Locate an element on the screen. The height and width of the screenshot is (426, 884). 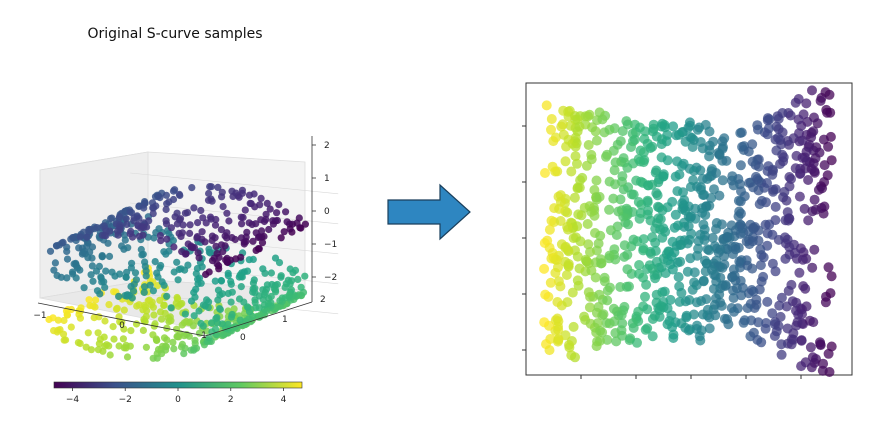
x-tick-label: 1 is located at coordinates (204, 336).